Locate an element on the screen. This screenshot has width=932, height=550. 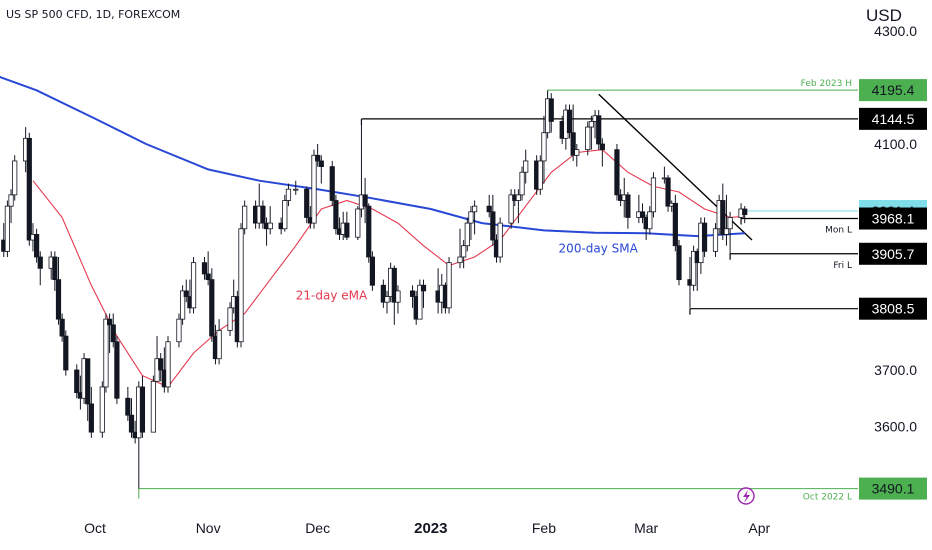
x-tick-label: Dec is located at coordinates (317, 528).